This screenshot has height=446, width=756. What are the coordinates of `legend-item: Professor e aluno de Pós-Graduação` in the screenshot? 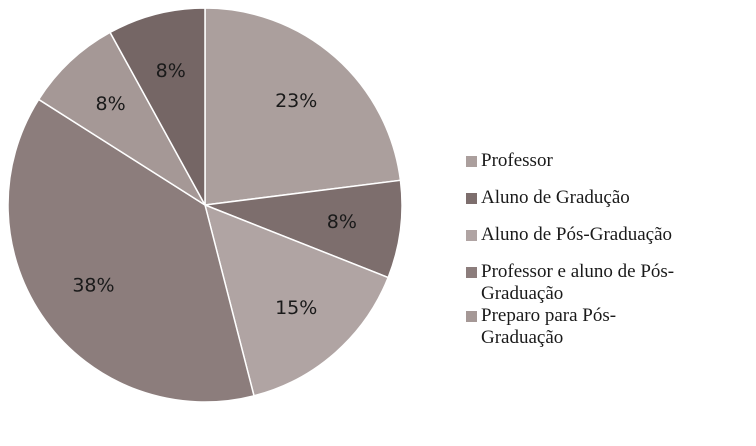 It's located at (586, 283).